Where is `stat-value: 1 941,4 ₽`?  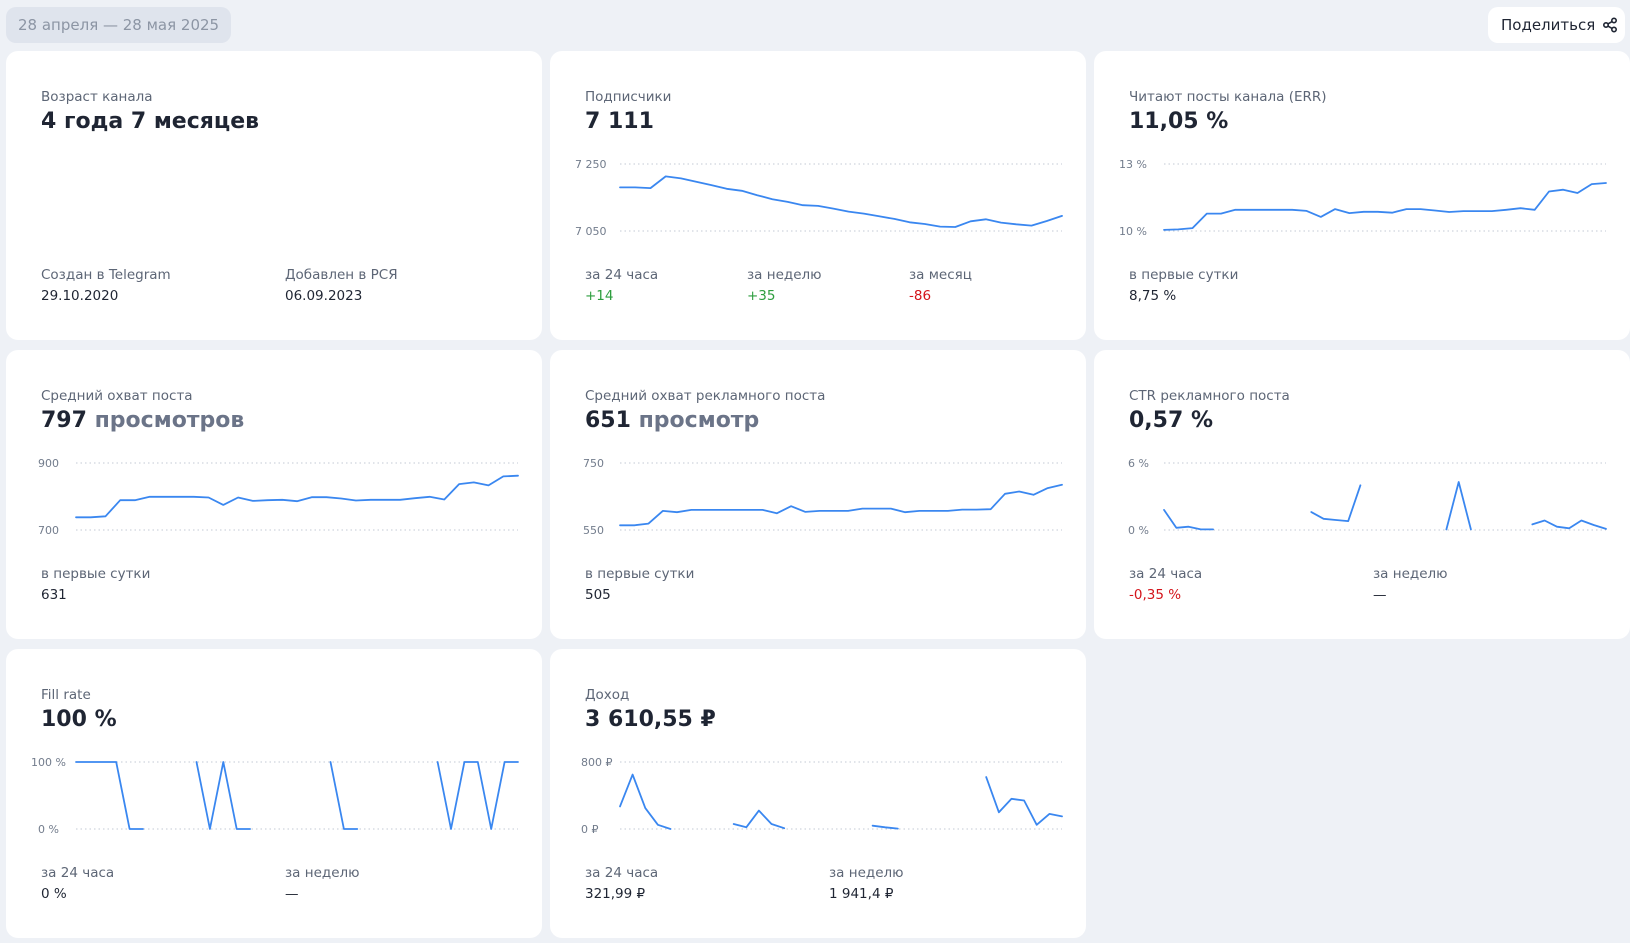
stat-value: 1 941,4 ₽ is located at coordinates (861, 894).